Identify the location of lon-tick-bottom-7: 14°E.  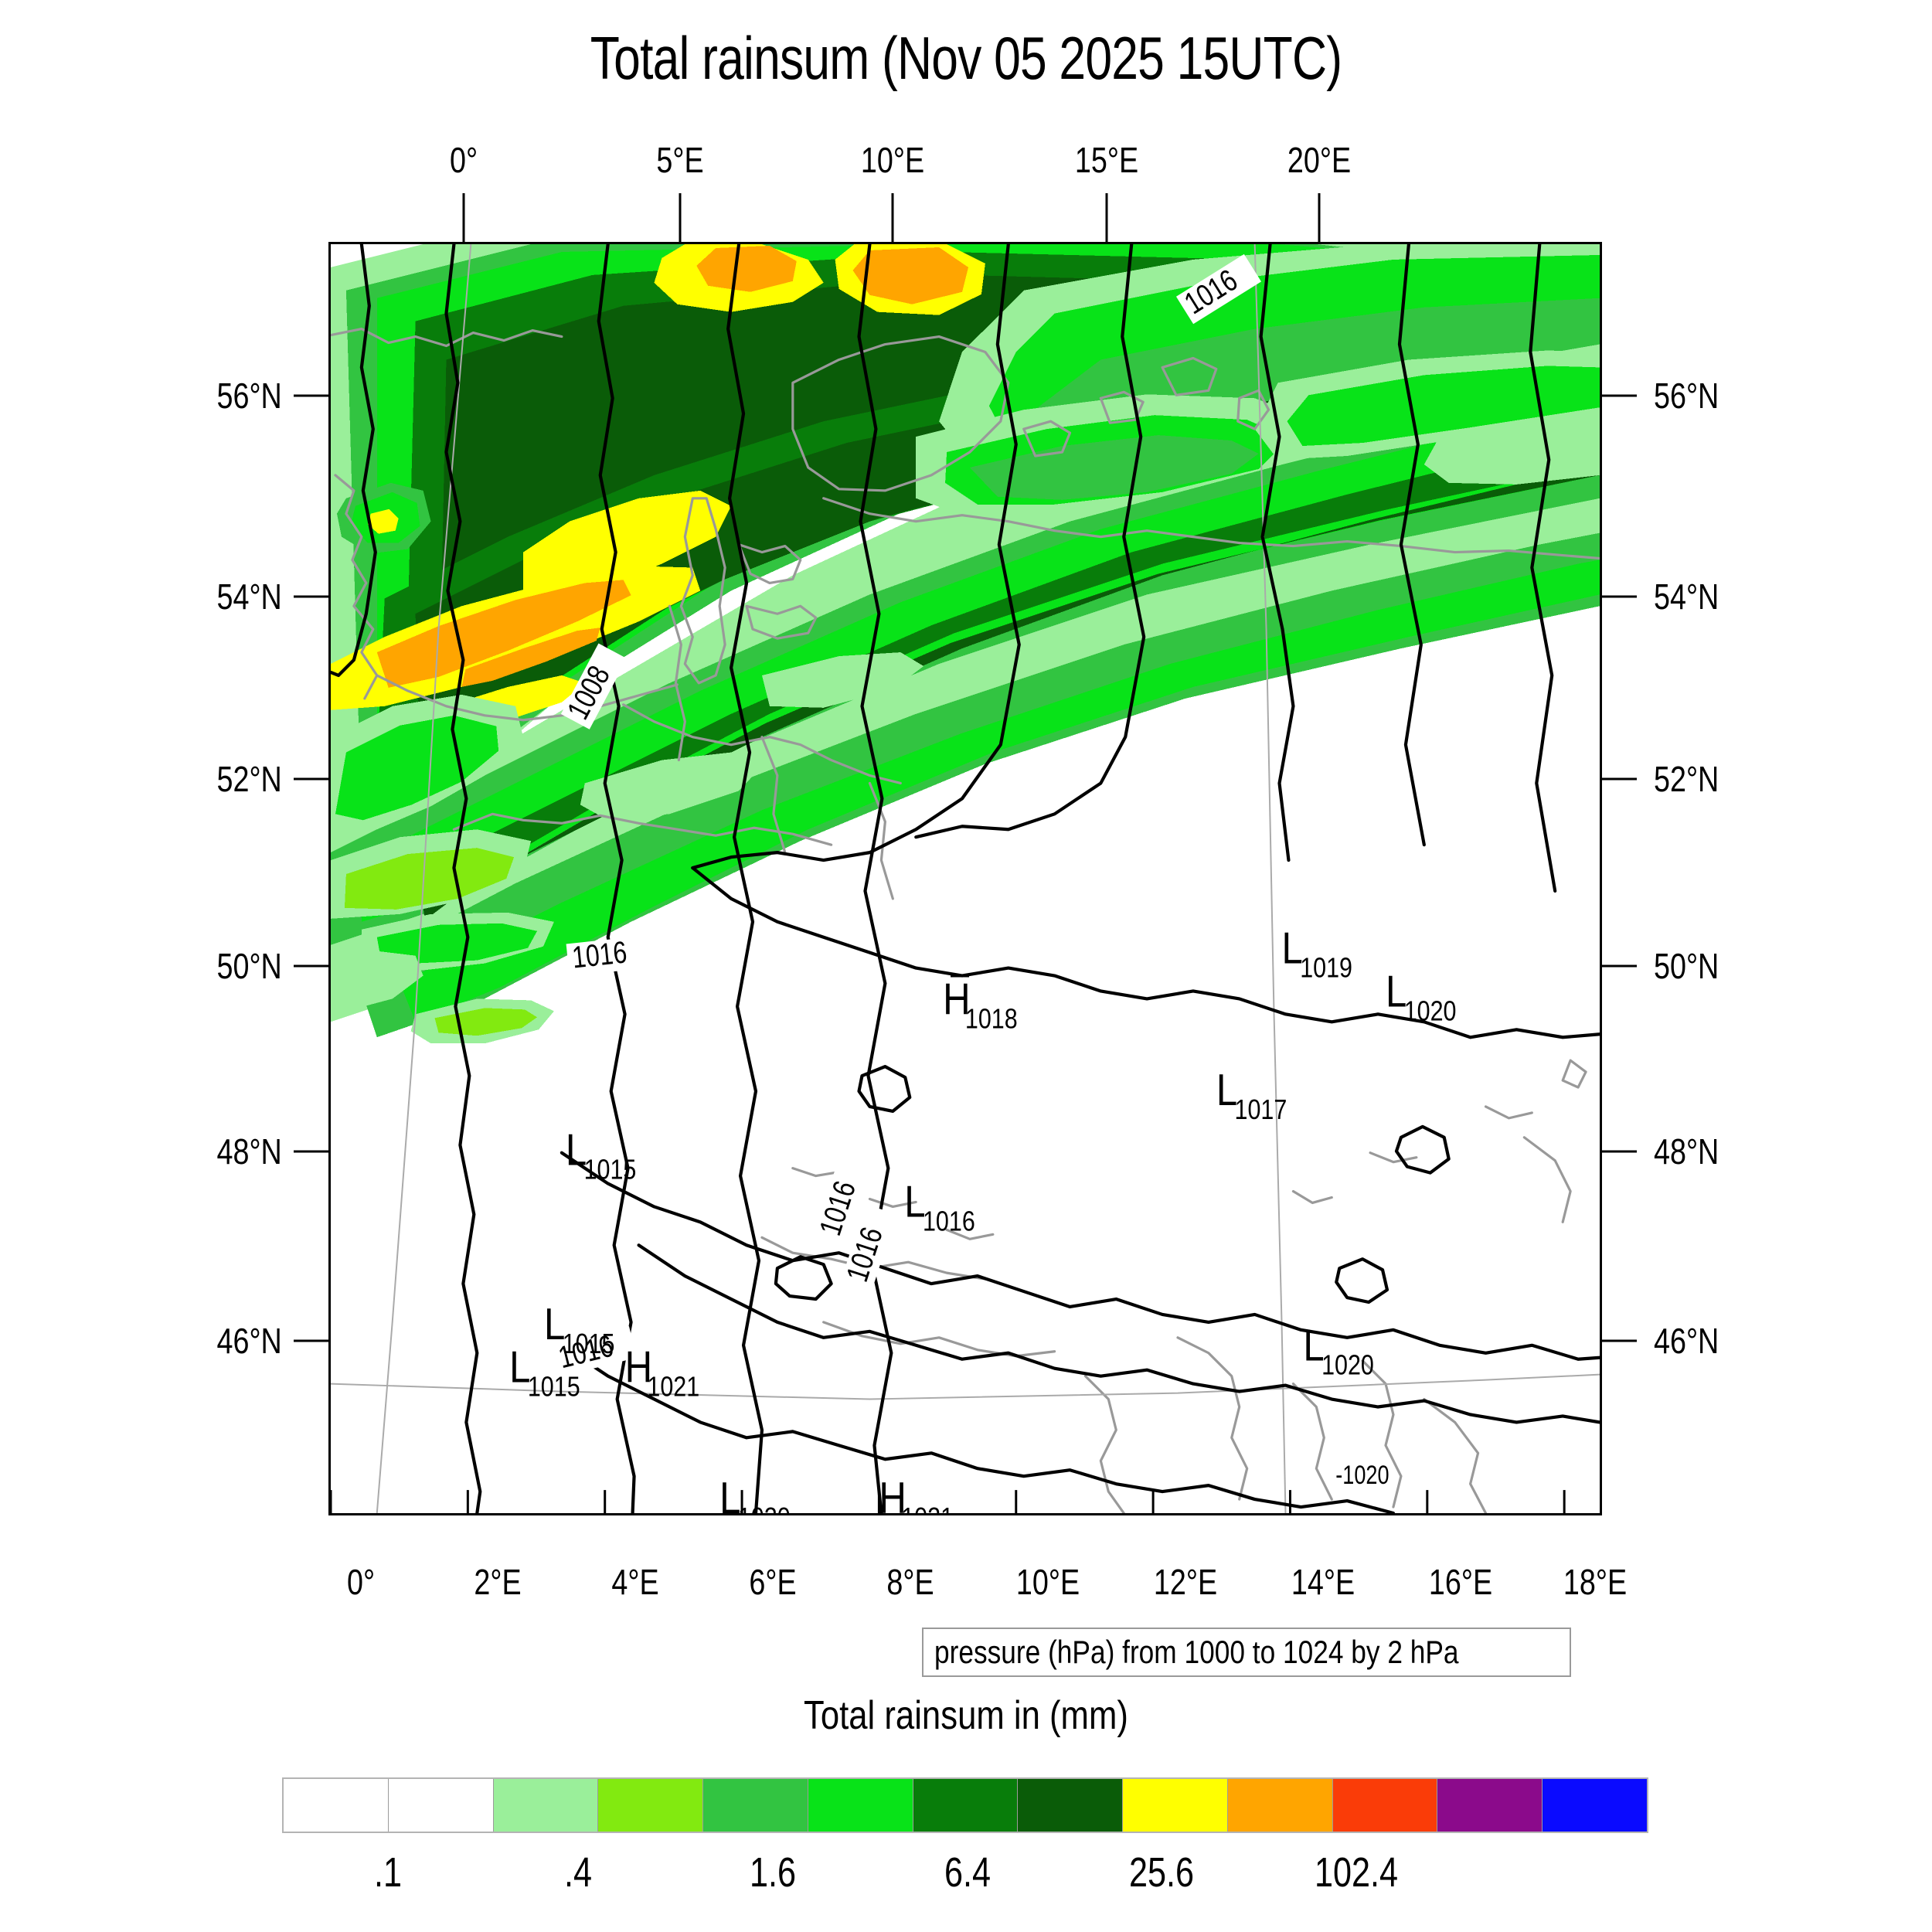
(1323, 1582).